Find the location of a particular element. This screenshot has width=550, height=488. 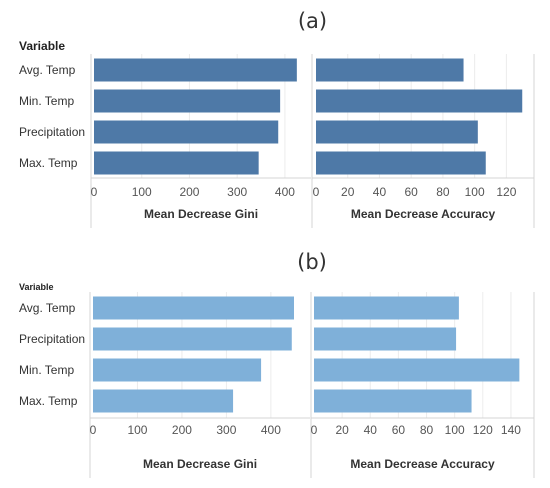

chart-a-axis-title: Mean Decrease Gini is located at coordinates (201, 214).